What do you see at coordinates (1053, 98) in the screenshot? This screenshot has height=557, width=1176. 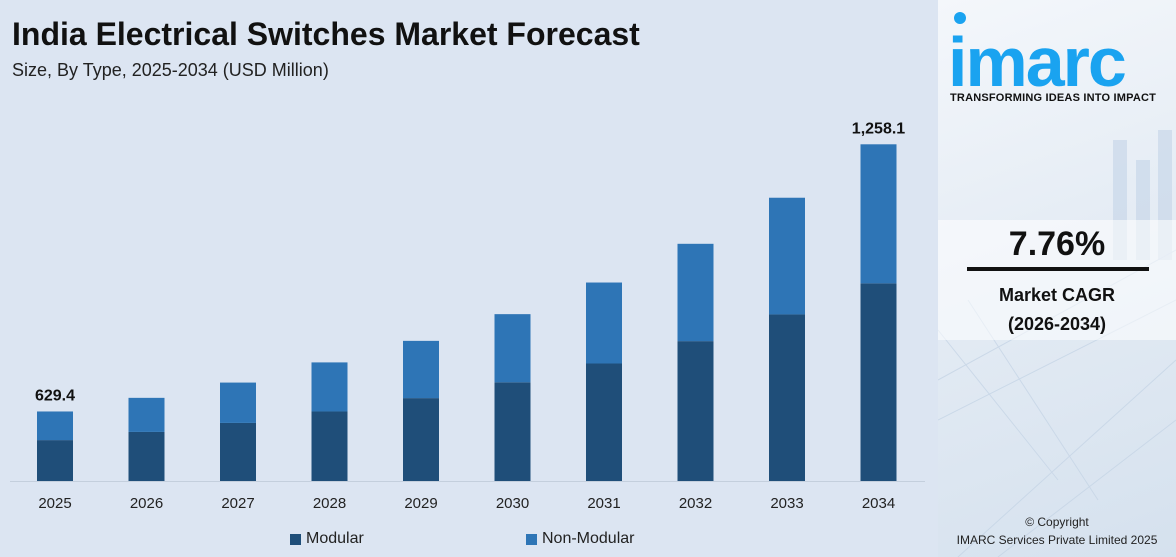 I see `brand-tagline: TRANSFORMING IDEAS INTO IMPACT` at bounding box center [1053, 98].